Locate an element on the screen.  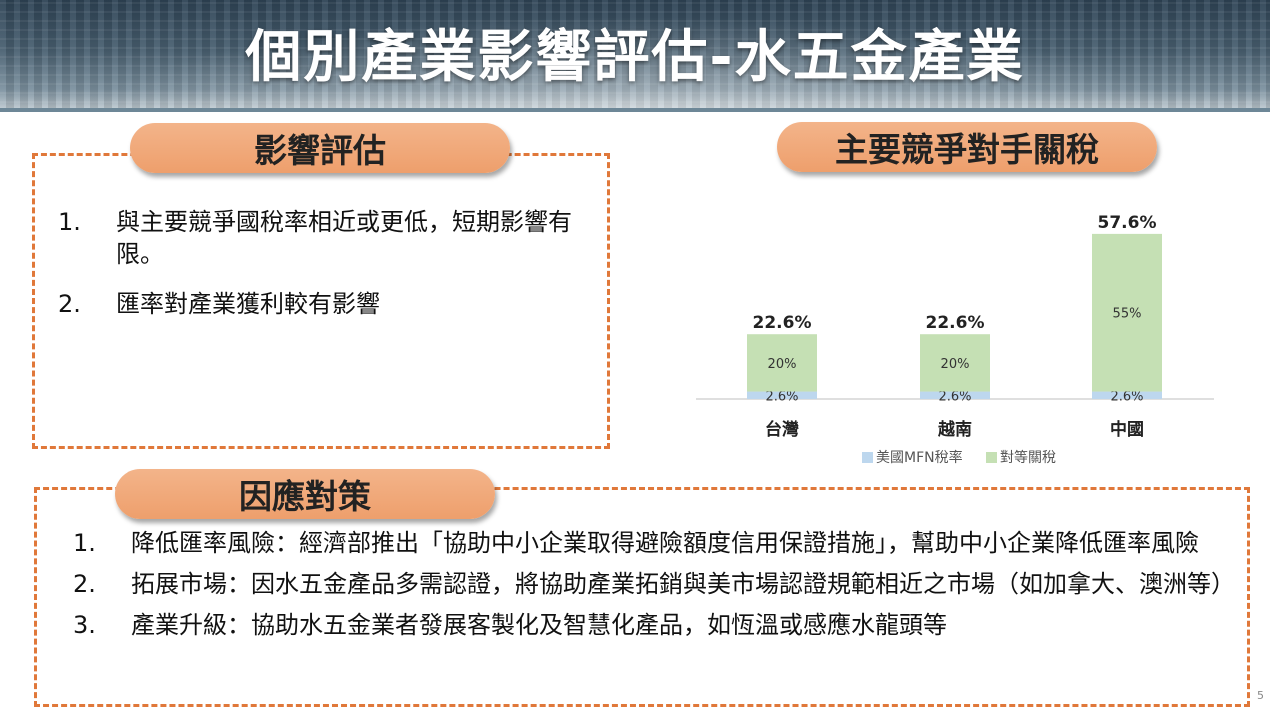
list-item: 3. 產業升級：協助水五金業者發展客製化及智慧化產品，如恆溫或感應水龍頭等 is located at coordinates (653, 625).